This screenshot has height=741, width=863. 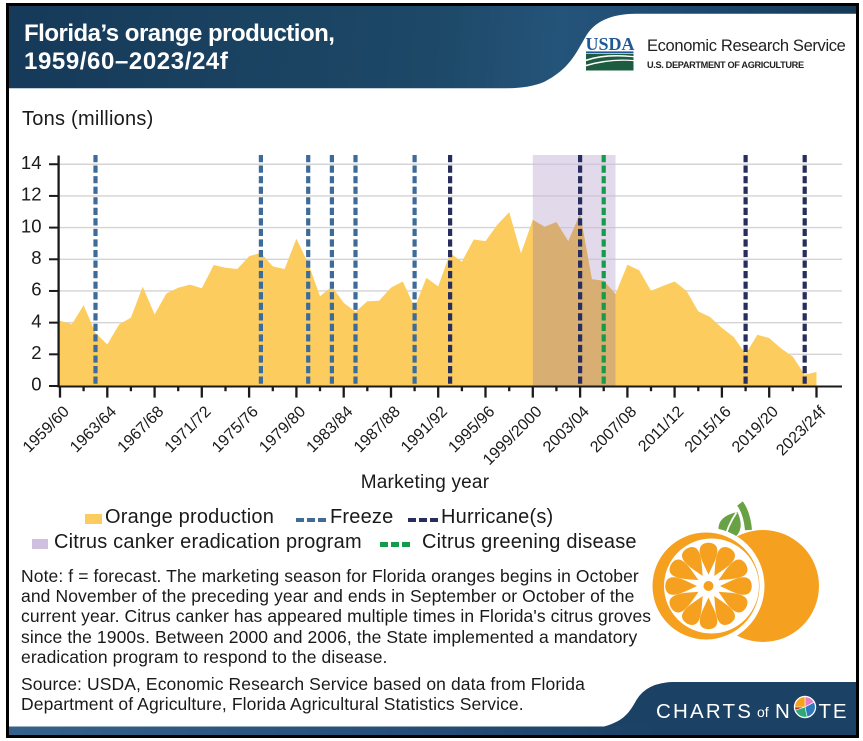 What do you see at coordinates (141, 429) in the screenshot?
I see `svg-text: 1967/68` at bounding box center [141, 429].